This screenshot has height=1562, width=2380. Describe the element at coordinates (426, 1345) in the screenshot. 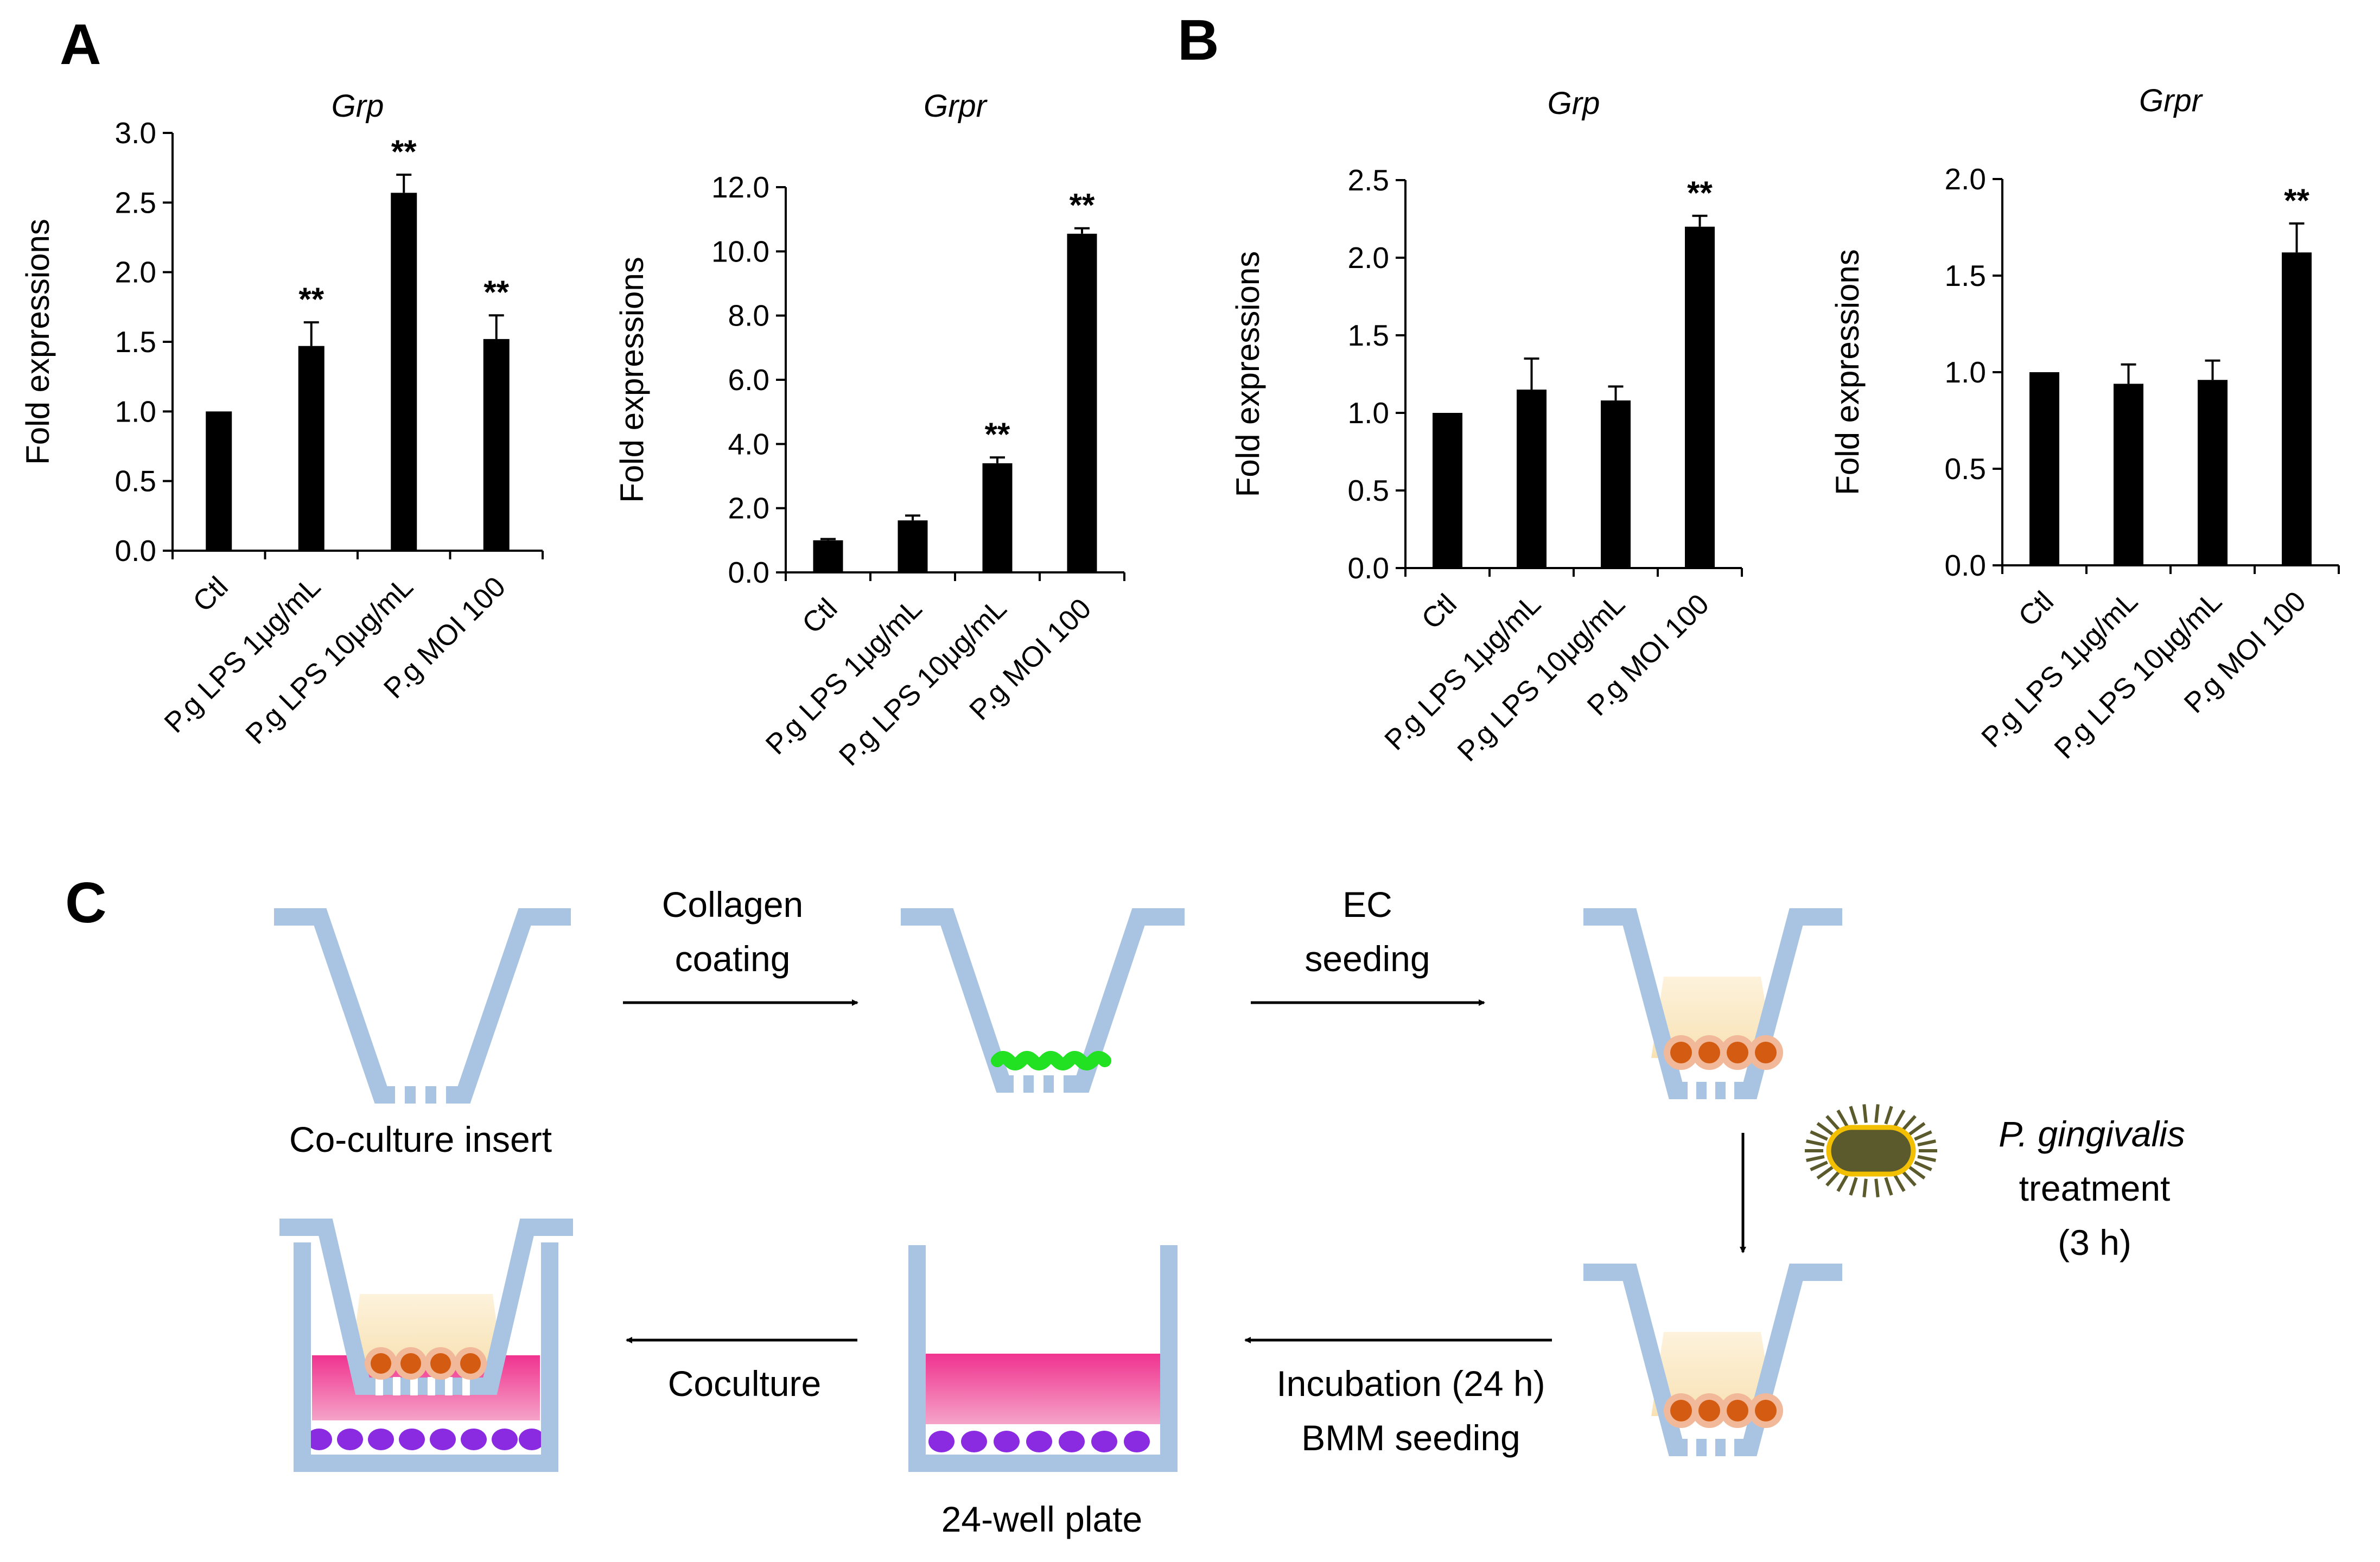

I see `coculture-system` at that location.